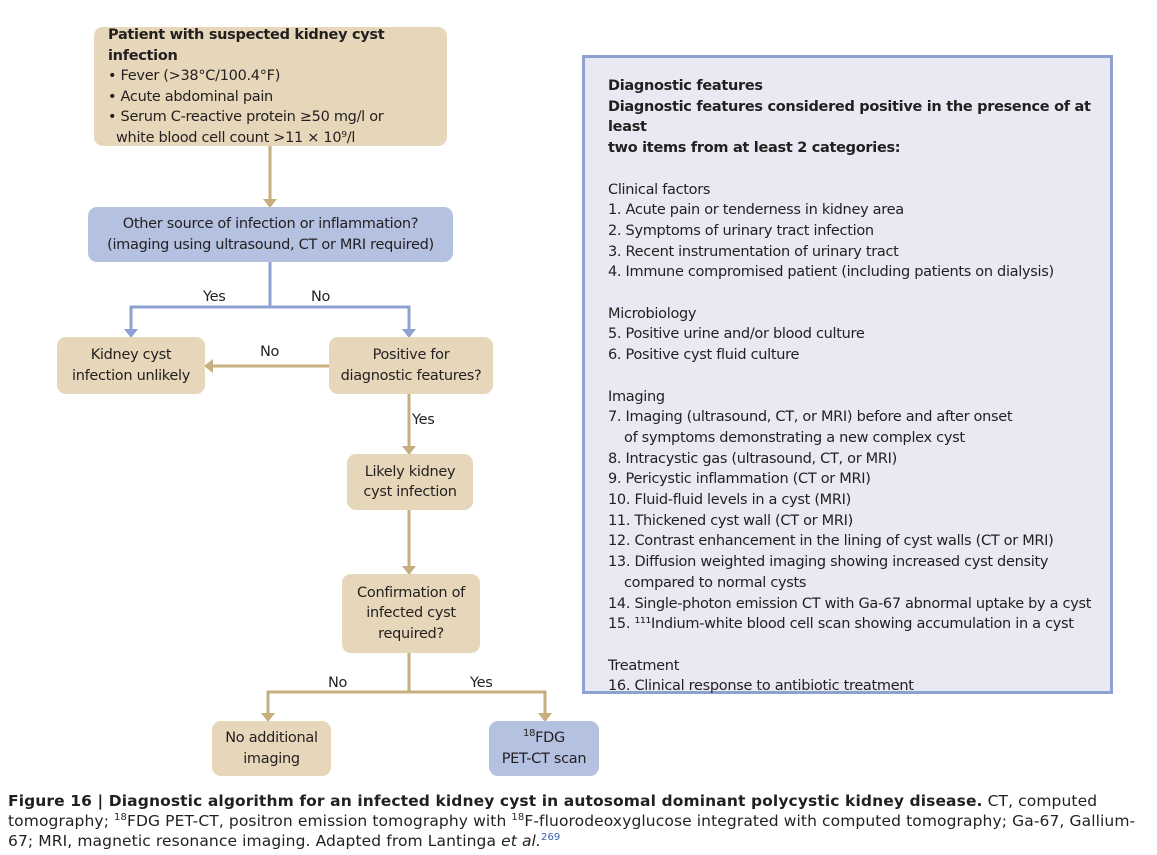 This screenshot has width=1157, height=855. What do you see at coordinates (636, 396) in the screenshot?
I see `section-heading: Imaging` at bounding box center [636, 396].